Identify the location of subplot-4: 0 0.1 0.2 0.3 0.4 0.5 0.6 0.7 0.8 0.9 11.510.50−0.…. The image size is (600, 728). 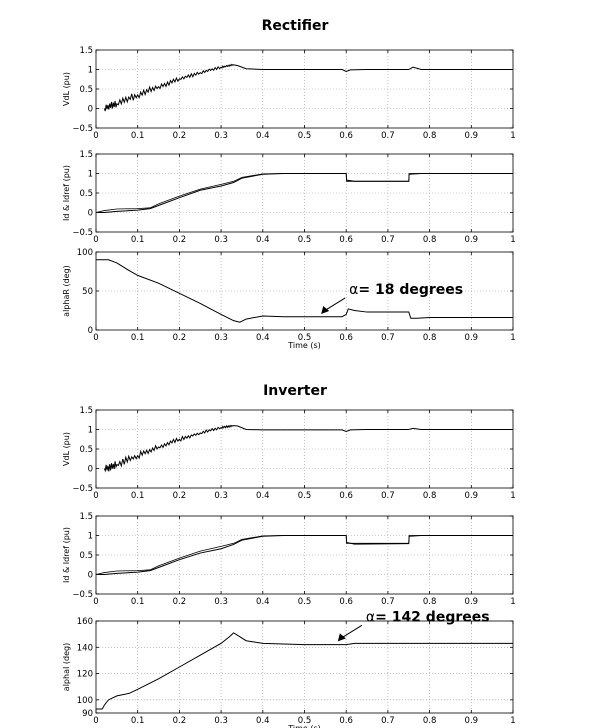
(289, 453).